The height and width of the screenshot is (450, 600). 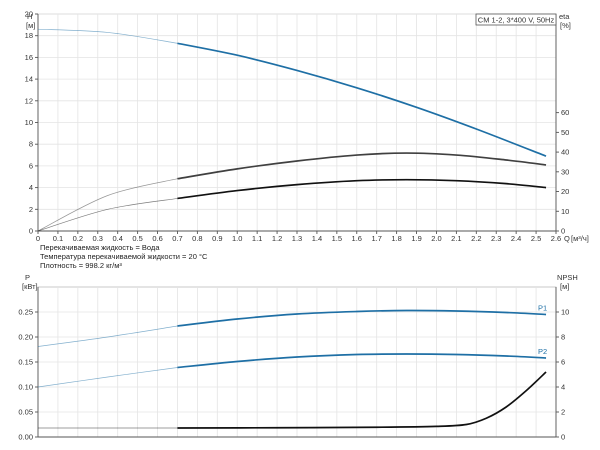 I want to click on x-axis-tick-label: 0, so click(x=38, y=238).